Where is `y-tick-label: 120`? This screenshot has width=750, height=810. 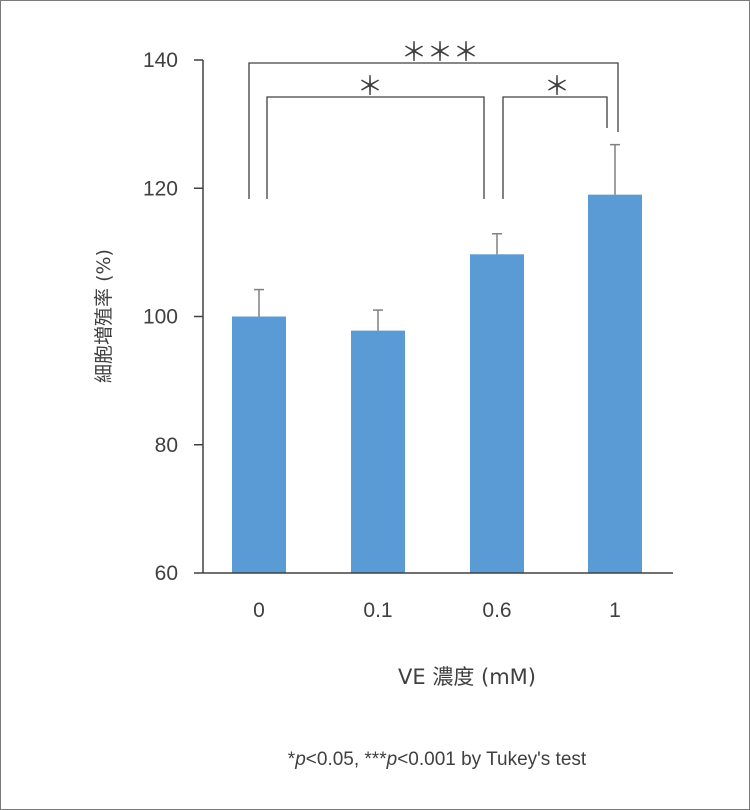
y-tick-label: 120 is located at coordinates (160, 188).